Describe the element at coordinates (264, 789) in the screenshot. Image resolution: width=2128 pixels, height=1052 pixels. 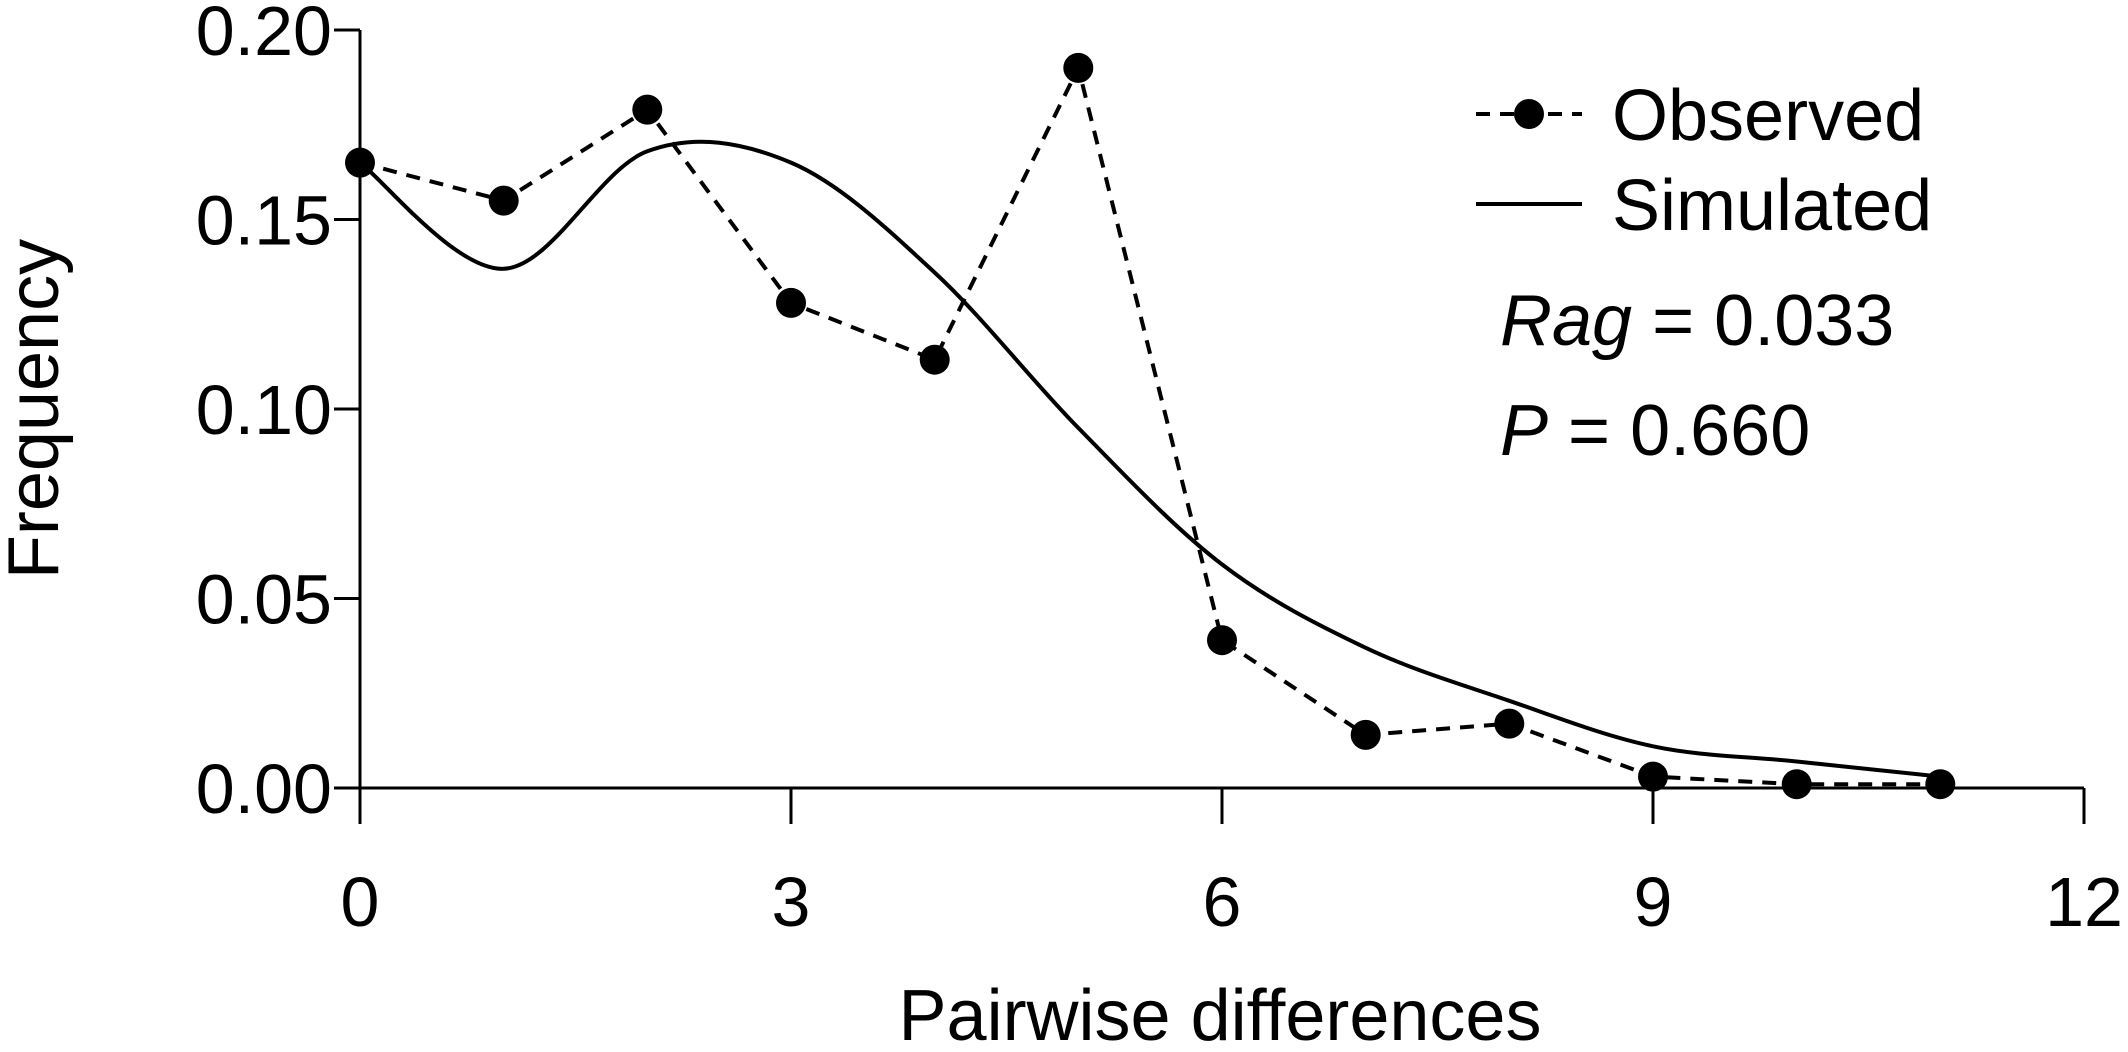
I see `y-tick-label: 0.00` at that location.